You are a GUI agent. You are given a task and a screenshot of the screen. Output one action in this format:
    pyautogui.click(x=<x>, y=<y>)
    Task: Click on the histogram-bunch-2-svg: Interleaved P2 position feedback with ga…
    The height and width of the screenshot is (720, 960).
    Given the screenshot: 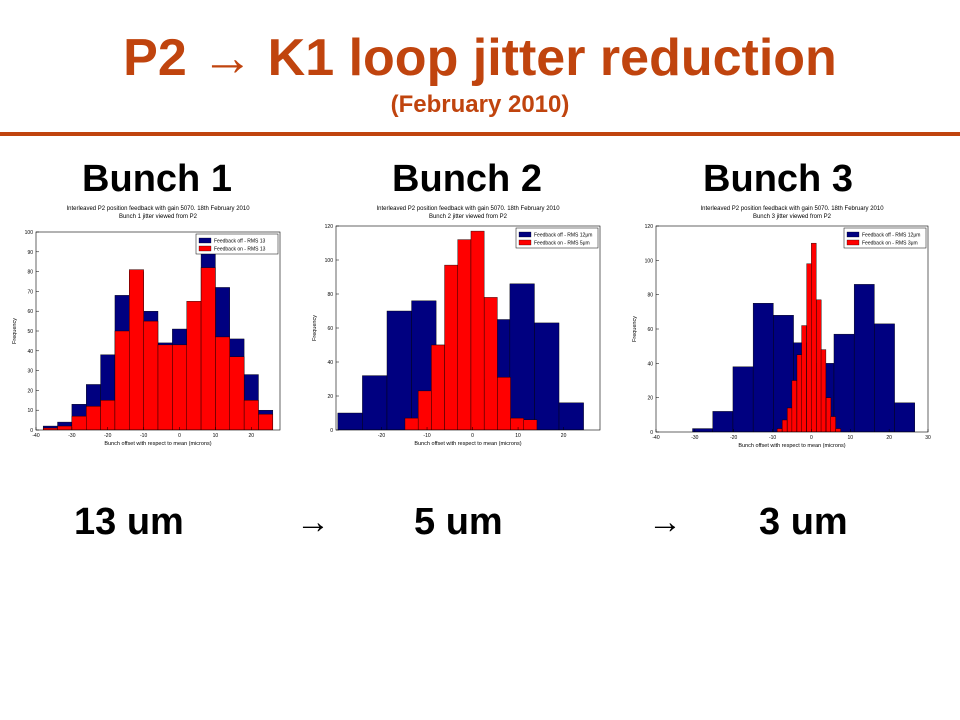 What is the action you would take?
    pyautogui.click(x=455, y=327)
    